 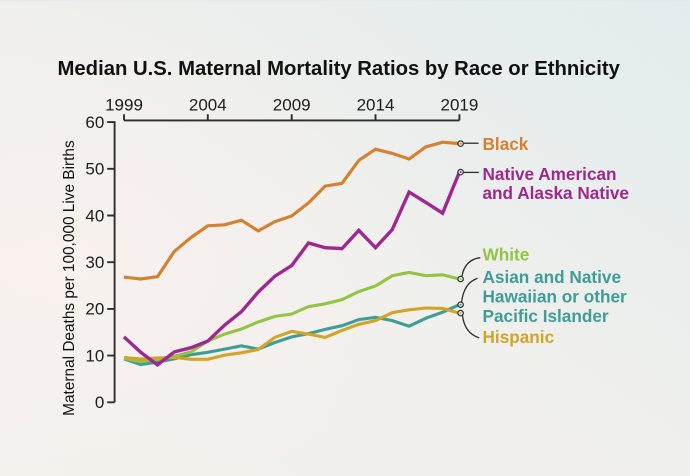 What do you see at coordinates (94, 309) in the screenshot?
I see `svg-text: 20` at bounding box center [94, 309].